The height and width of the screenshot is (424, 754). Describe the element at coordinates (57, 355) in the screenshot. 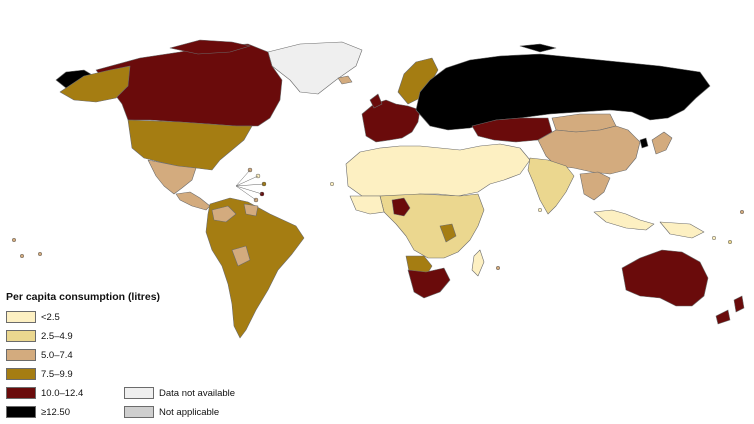

I see `legend-label: 5.0–7.4` at that location.